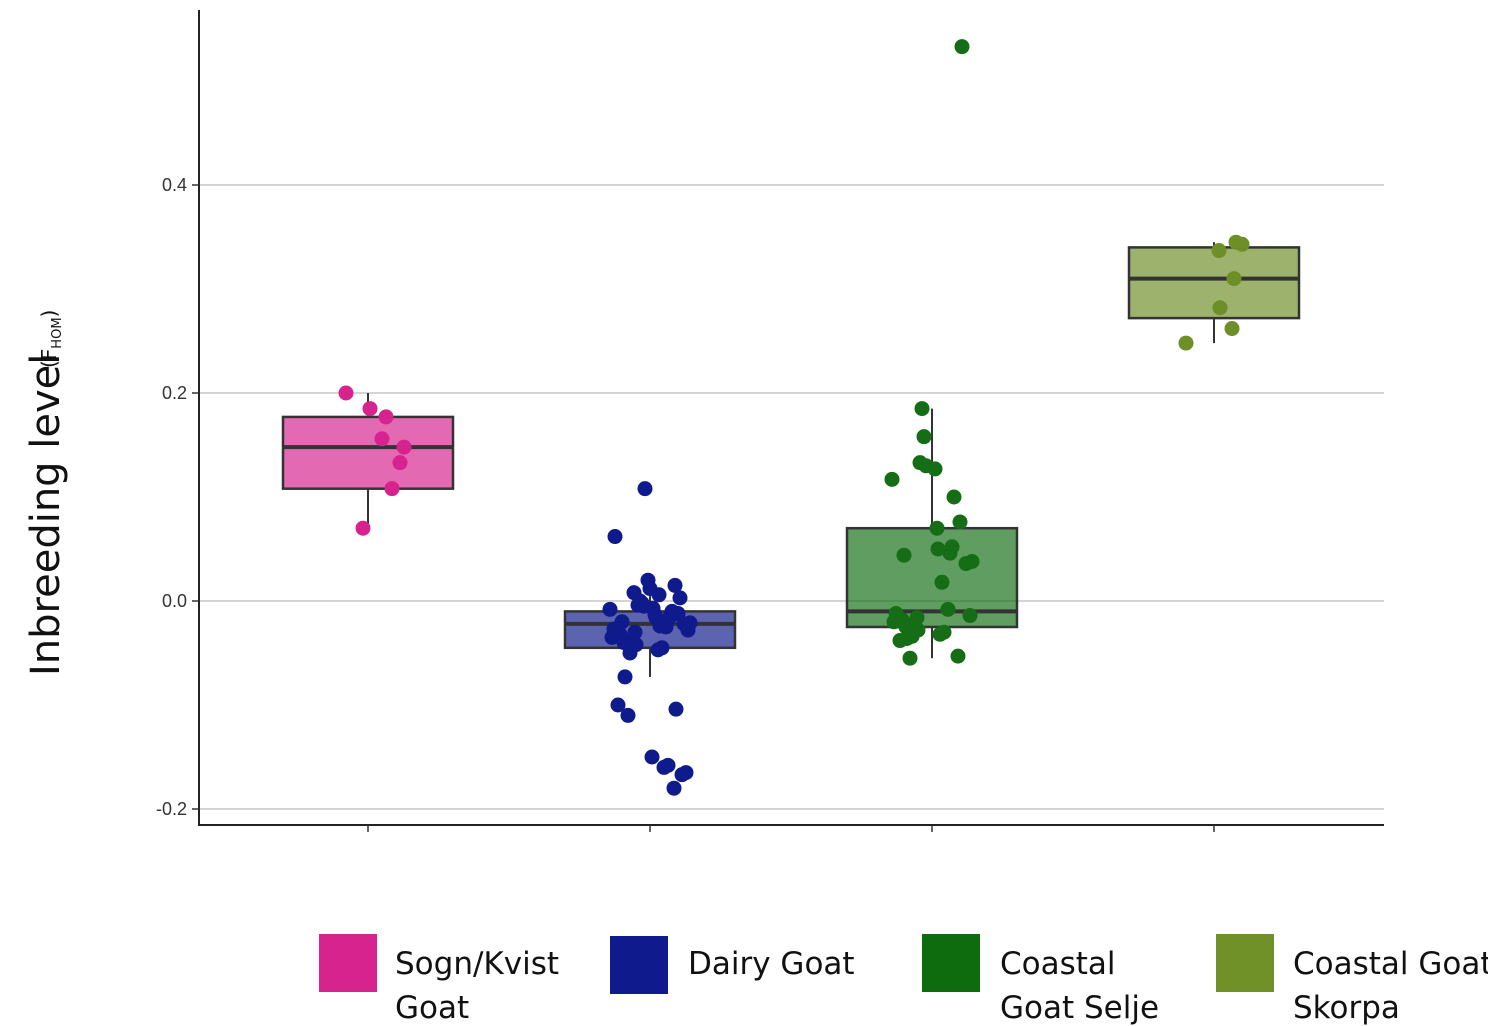 This screenshot has height=1026, width=1488. Describe the element at coordinates (174, 185) in the screenshot. I see `y-tick-label: 0.4` at that location.